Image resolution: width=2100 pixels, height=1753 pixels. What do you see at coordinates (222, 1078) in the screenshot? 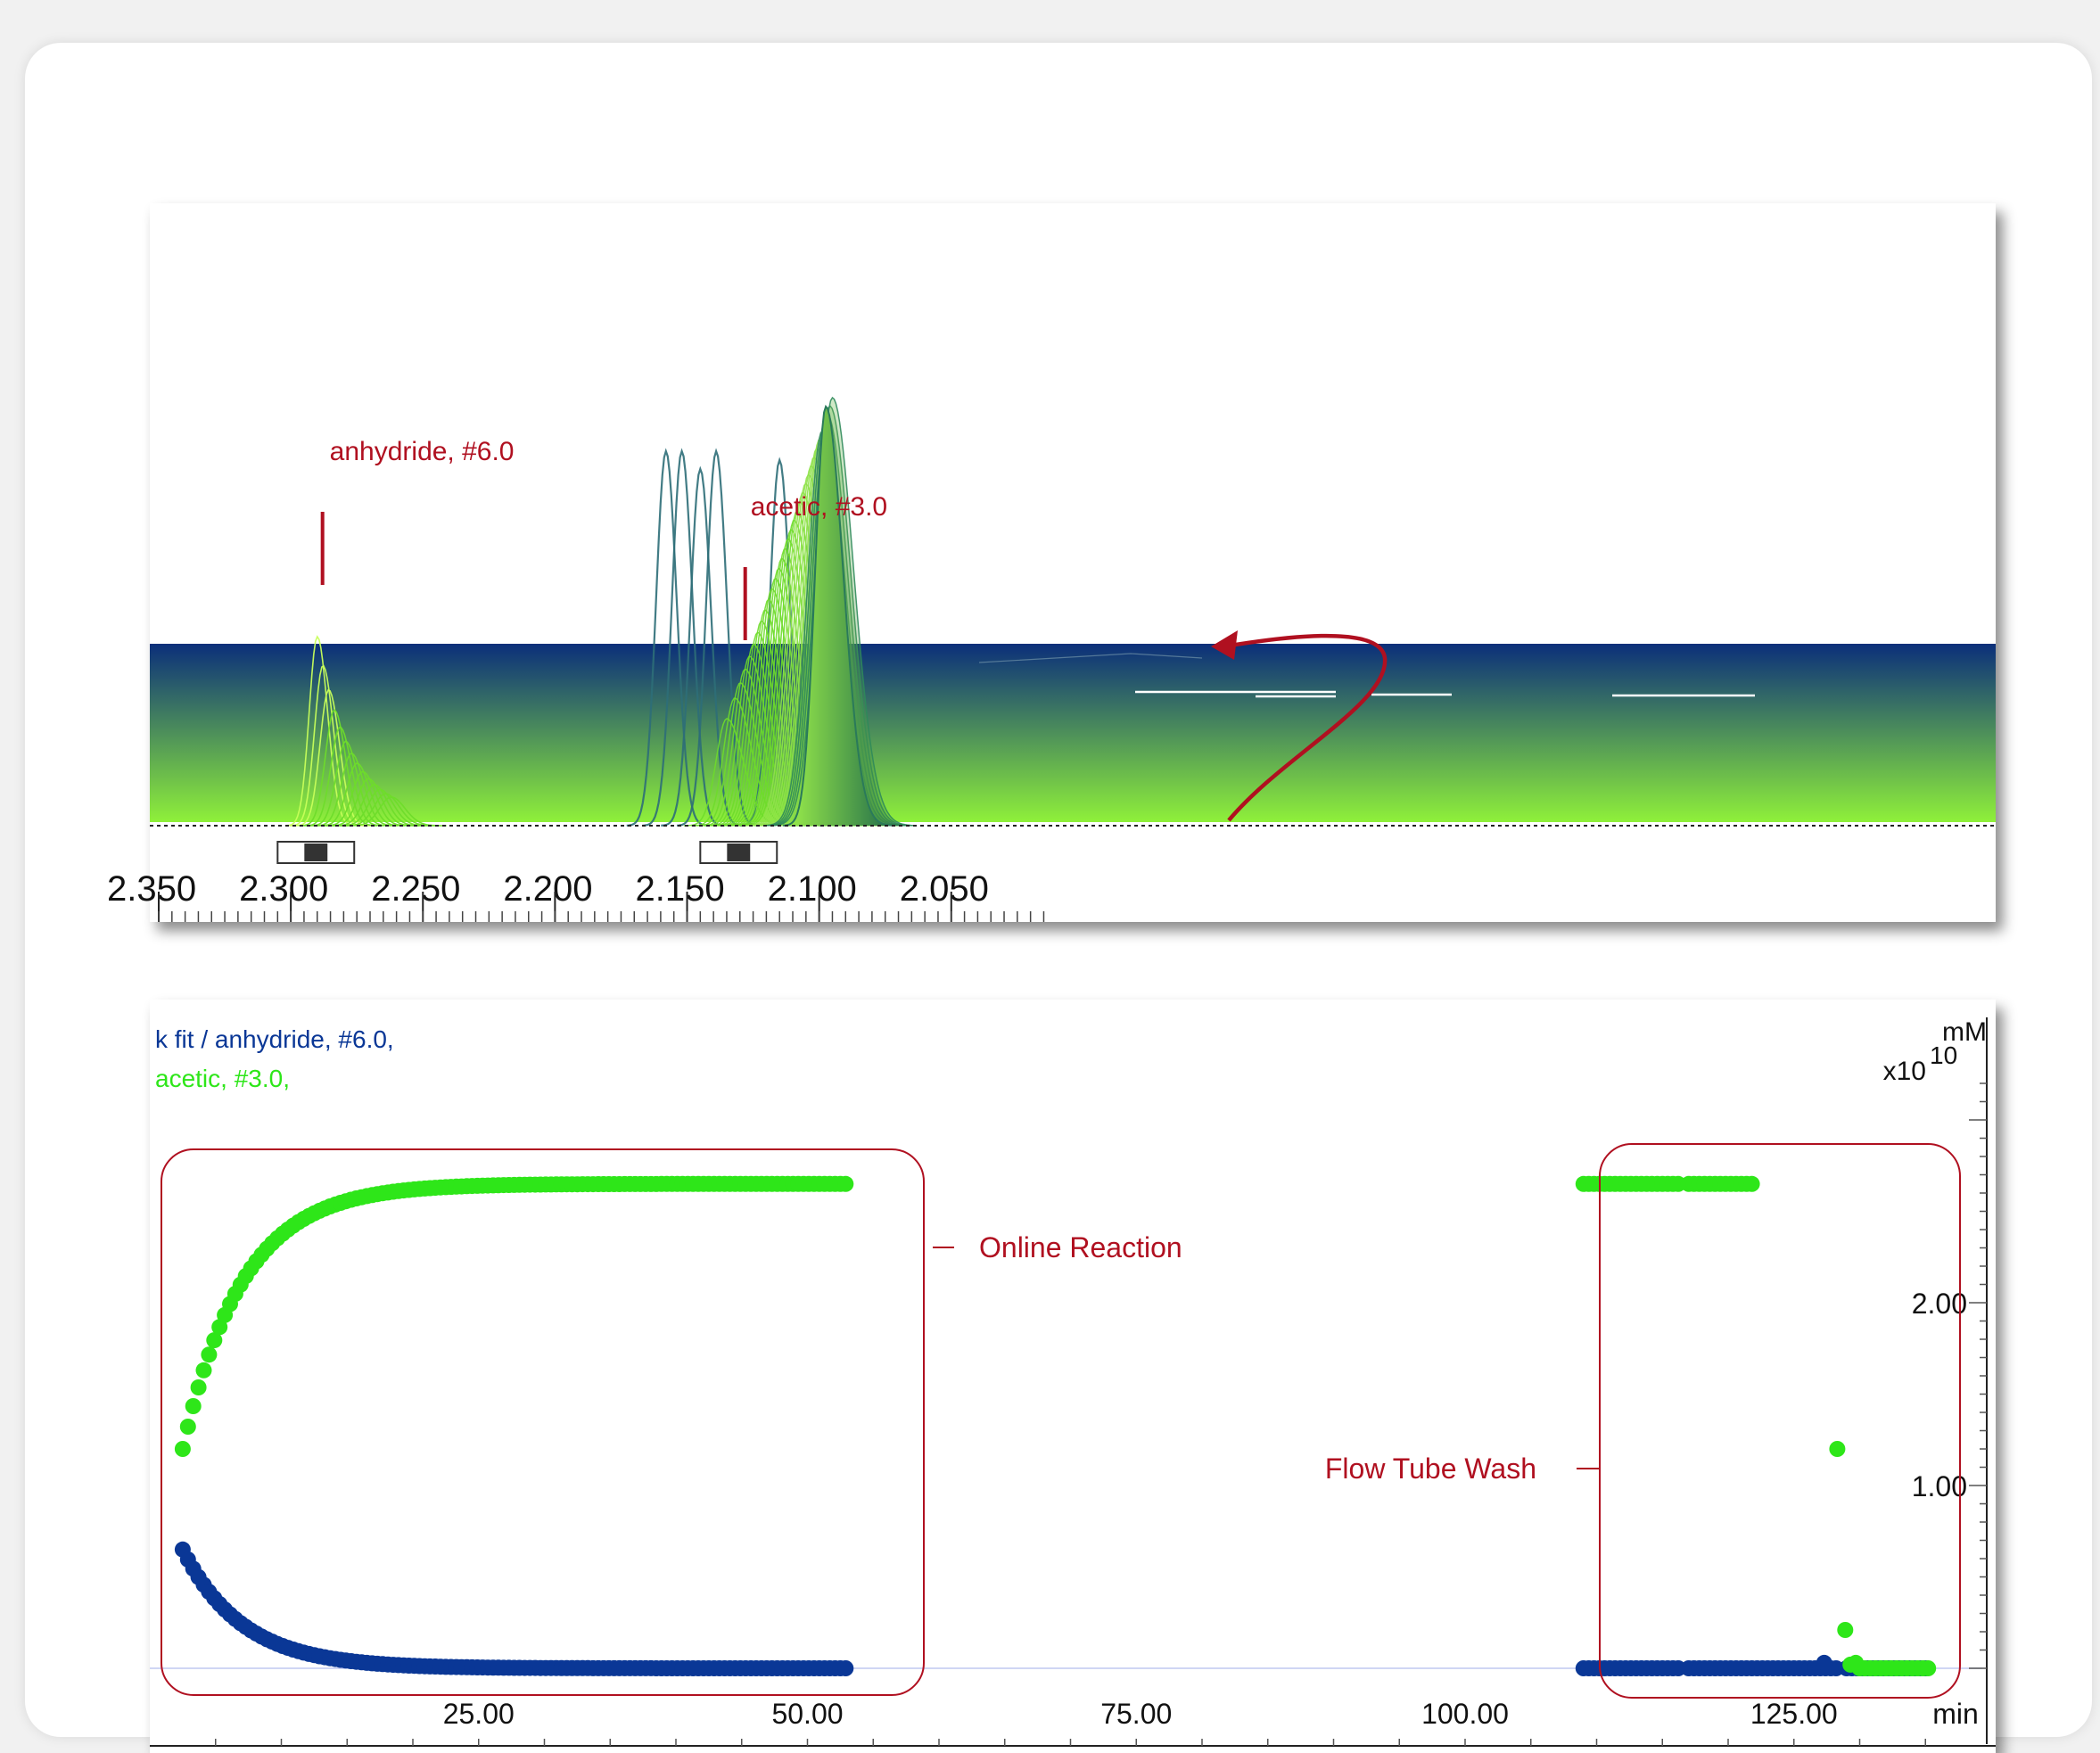
I see `legend-entry: acetic, #3.0,` at bounding box center [222, 1078].